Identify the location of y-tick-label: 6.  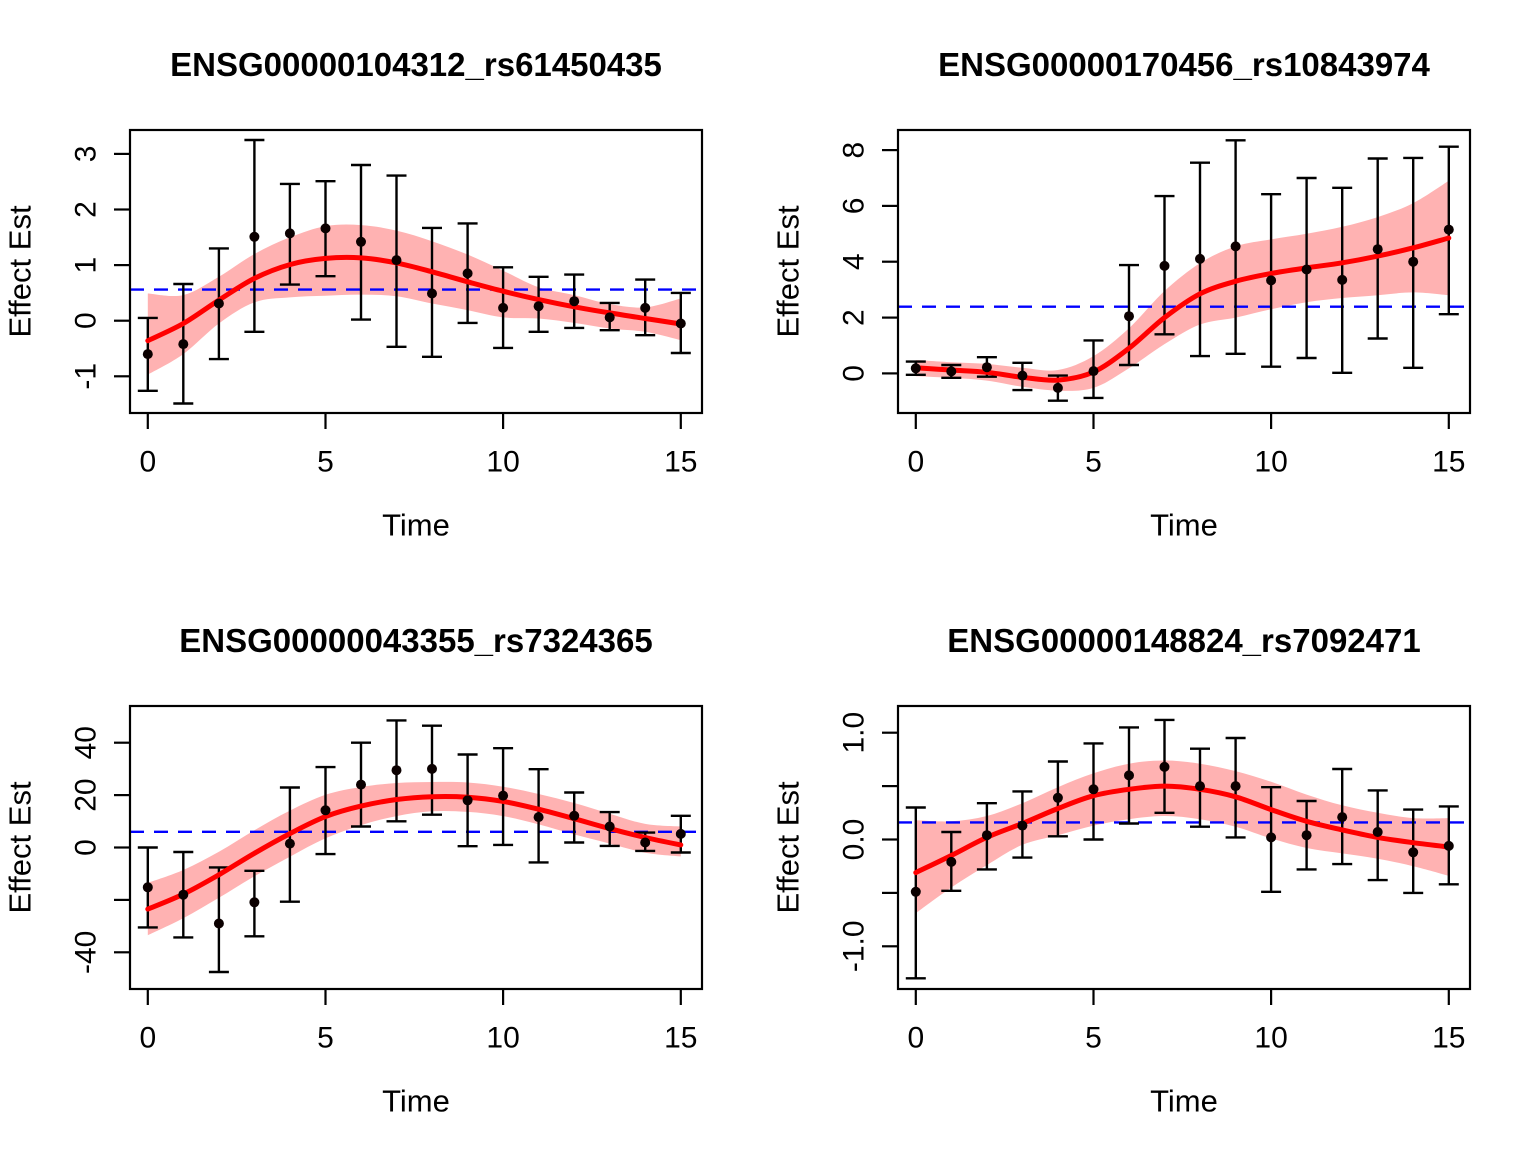
(854, 206).